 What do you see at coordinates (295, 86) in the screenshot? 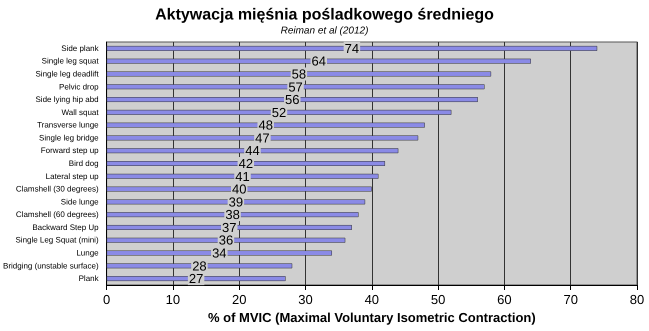
I see `data-label: 57` at bounding box center [295, 86].